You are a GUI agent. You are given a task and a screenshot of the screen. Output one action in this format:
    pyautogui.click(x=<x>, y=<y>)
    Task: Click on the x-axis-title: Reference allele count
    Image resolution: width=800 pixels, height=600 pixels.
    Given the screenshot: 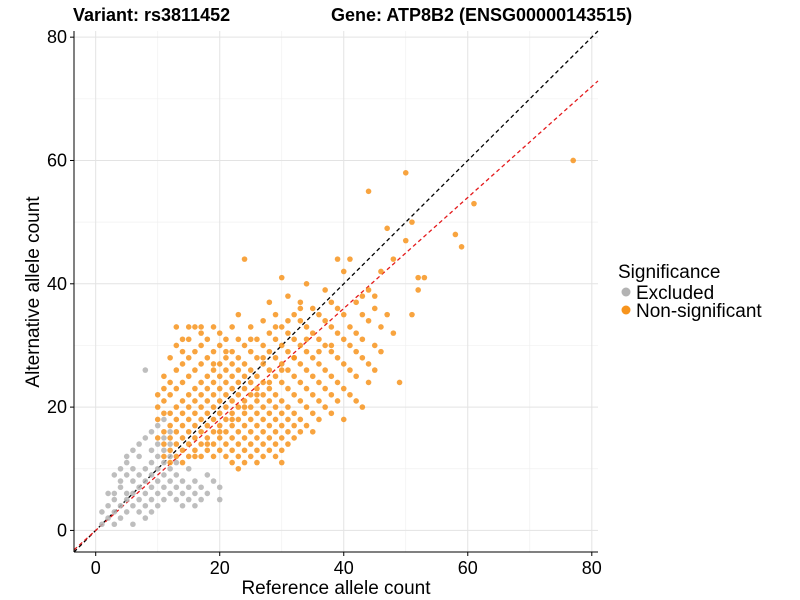 What is the action you would take?
    pyautogui.click(x=336, y=588)
    